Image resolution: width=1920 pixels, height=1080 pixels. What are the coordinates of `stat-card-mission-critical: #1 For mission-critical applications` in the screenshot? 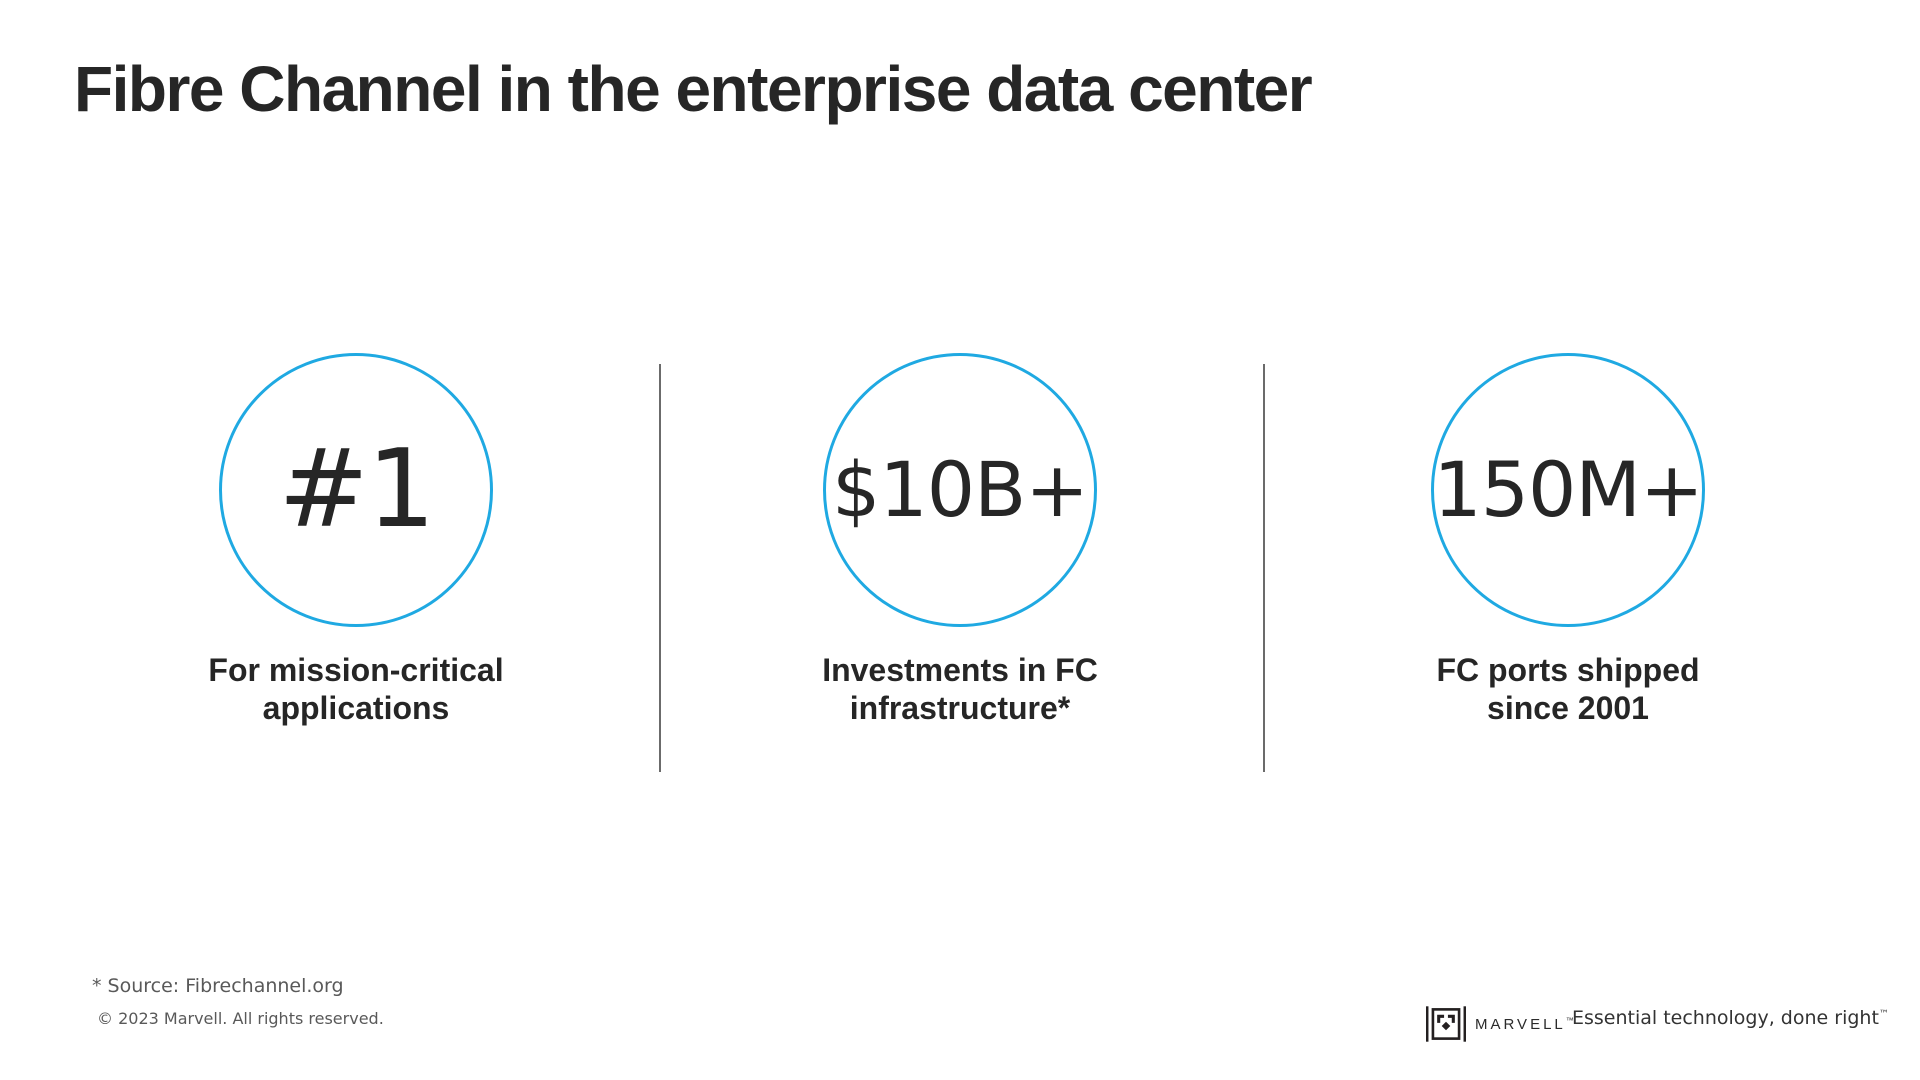 It's located at (356, 540).